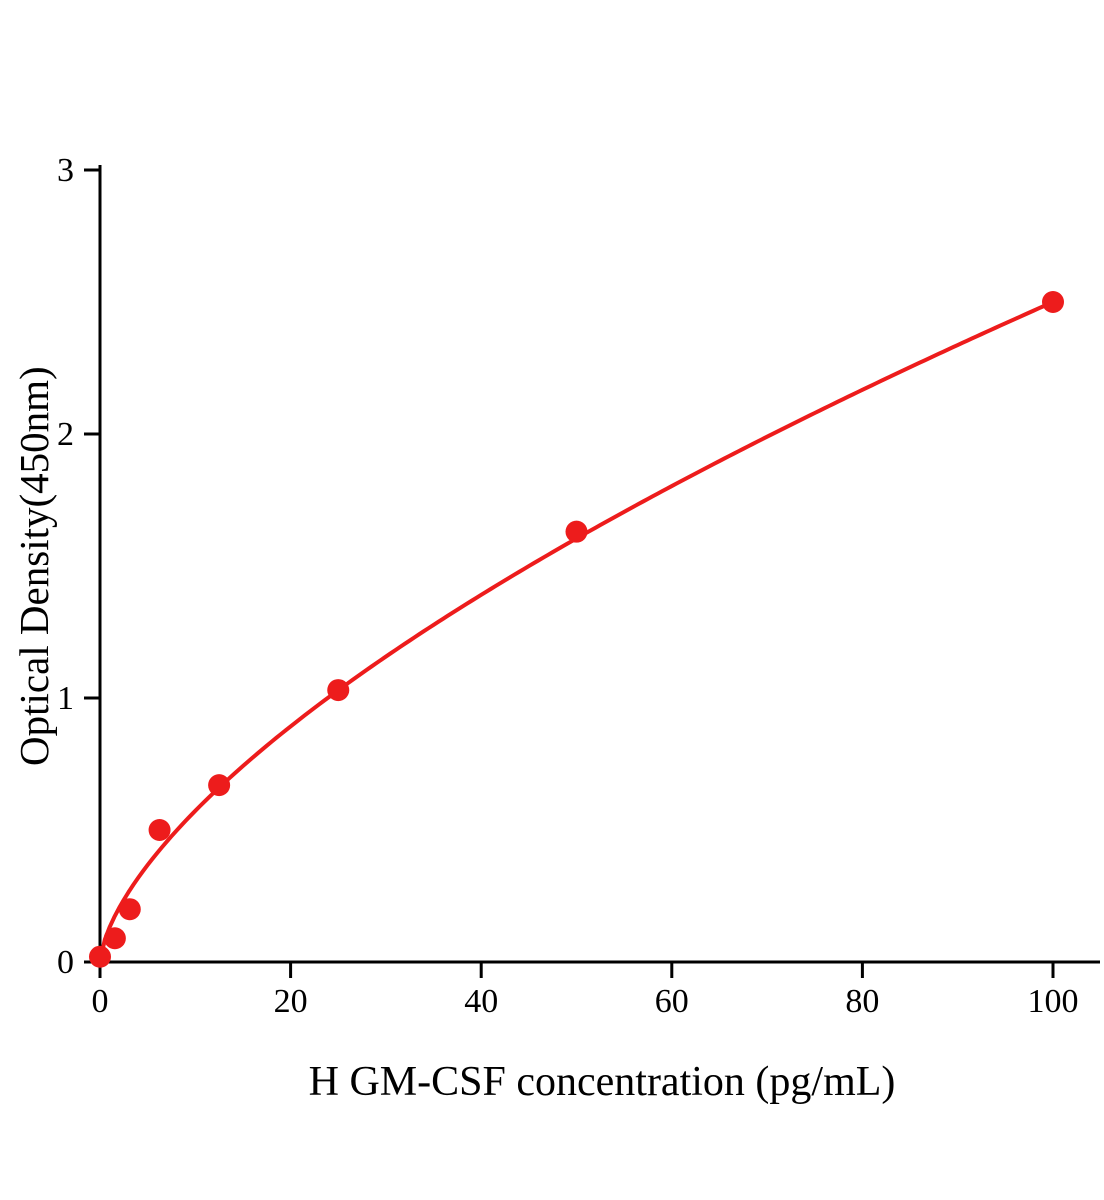  What do you see at coordinates (65, 698) in the screenshot?
I see `y-tick-label: 1` at bounding box center [65, 698].